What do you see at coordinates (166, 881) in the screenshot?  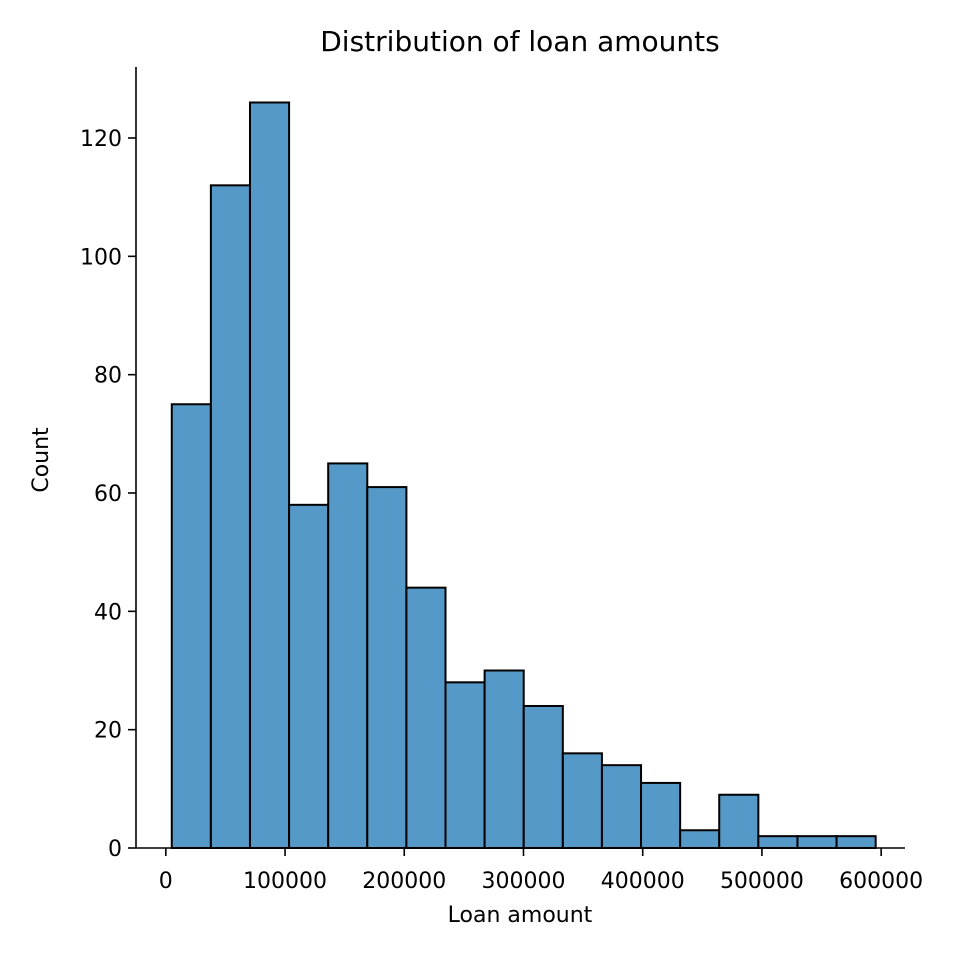 I see `x-tick-label: 0` at bounding box center [166, 881].